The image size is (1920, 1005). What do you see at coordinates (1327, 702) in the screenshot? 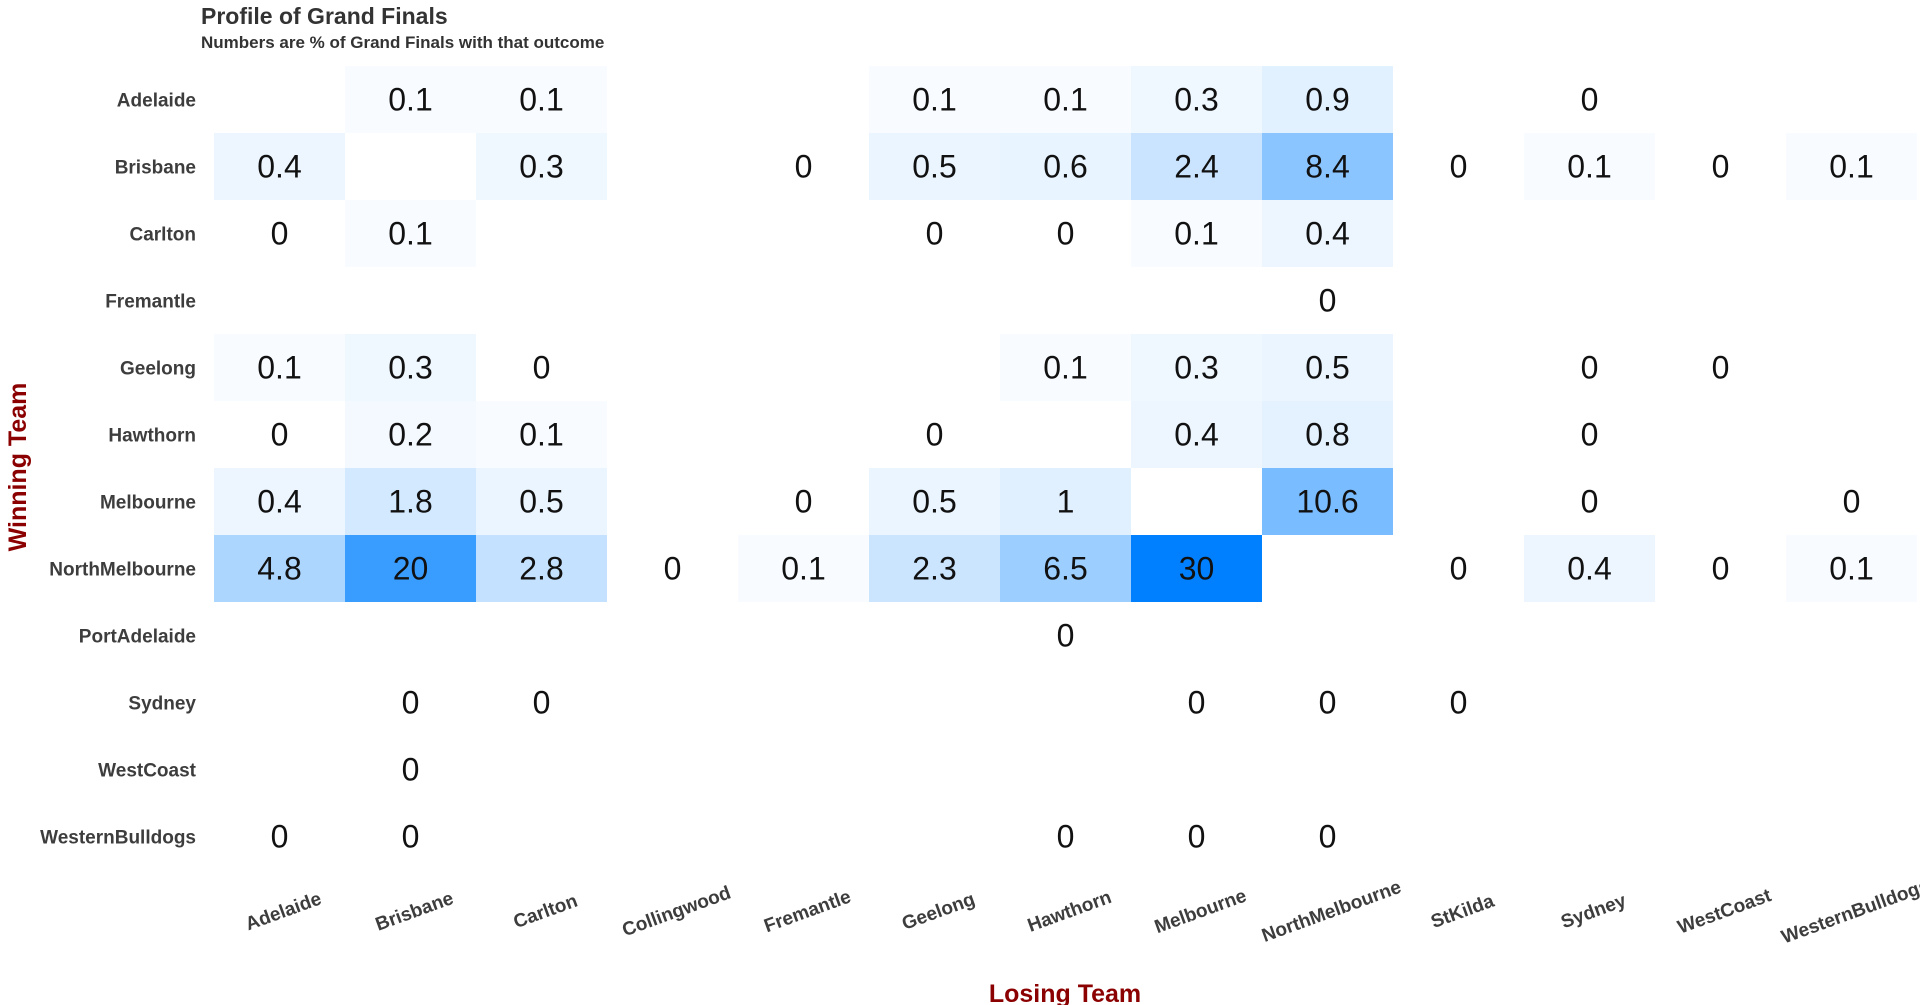
I see `heatmap-cell-sydney-northmelbourne` at bounding box center [1327, 702].